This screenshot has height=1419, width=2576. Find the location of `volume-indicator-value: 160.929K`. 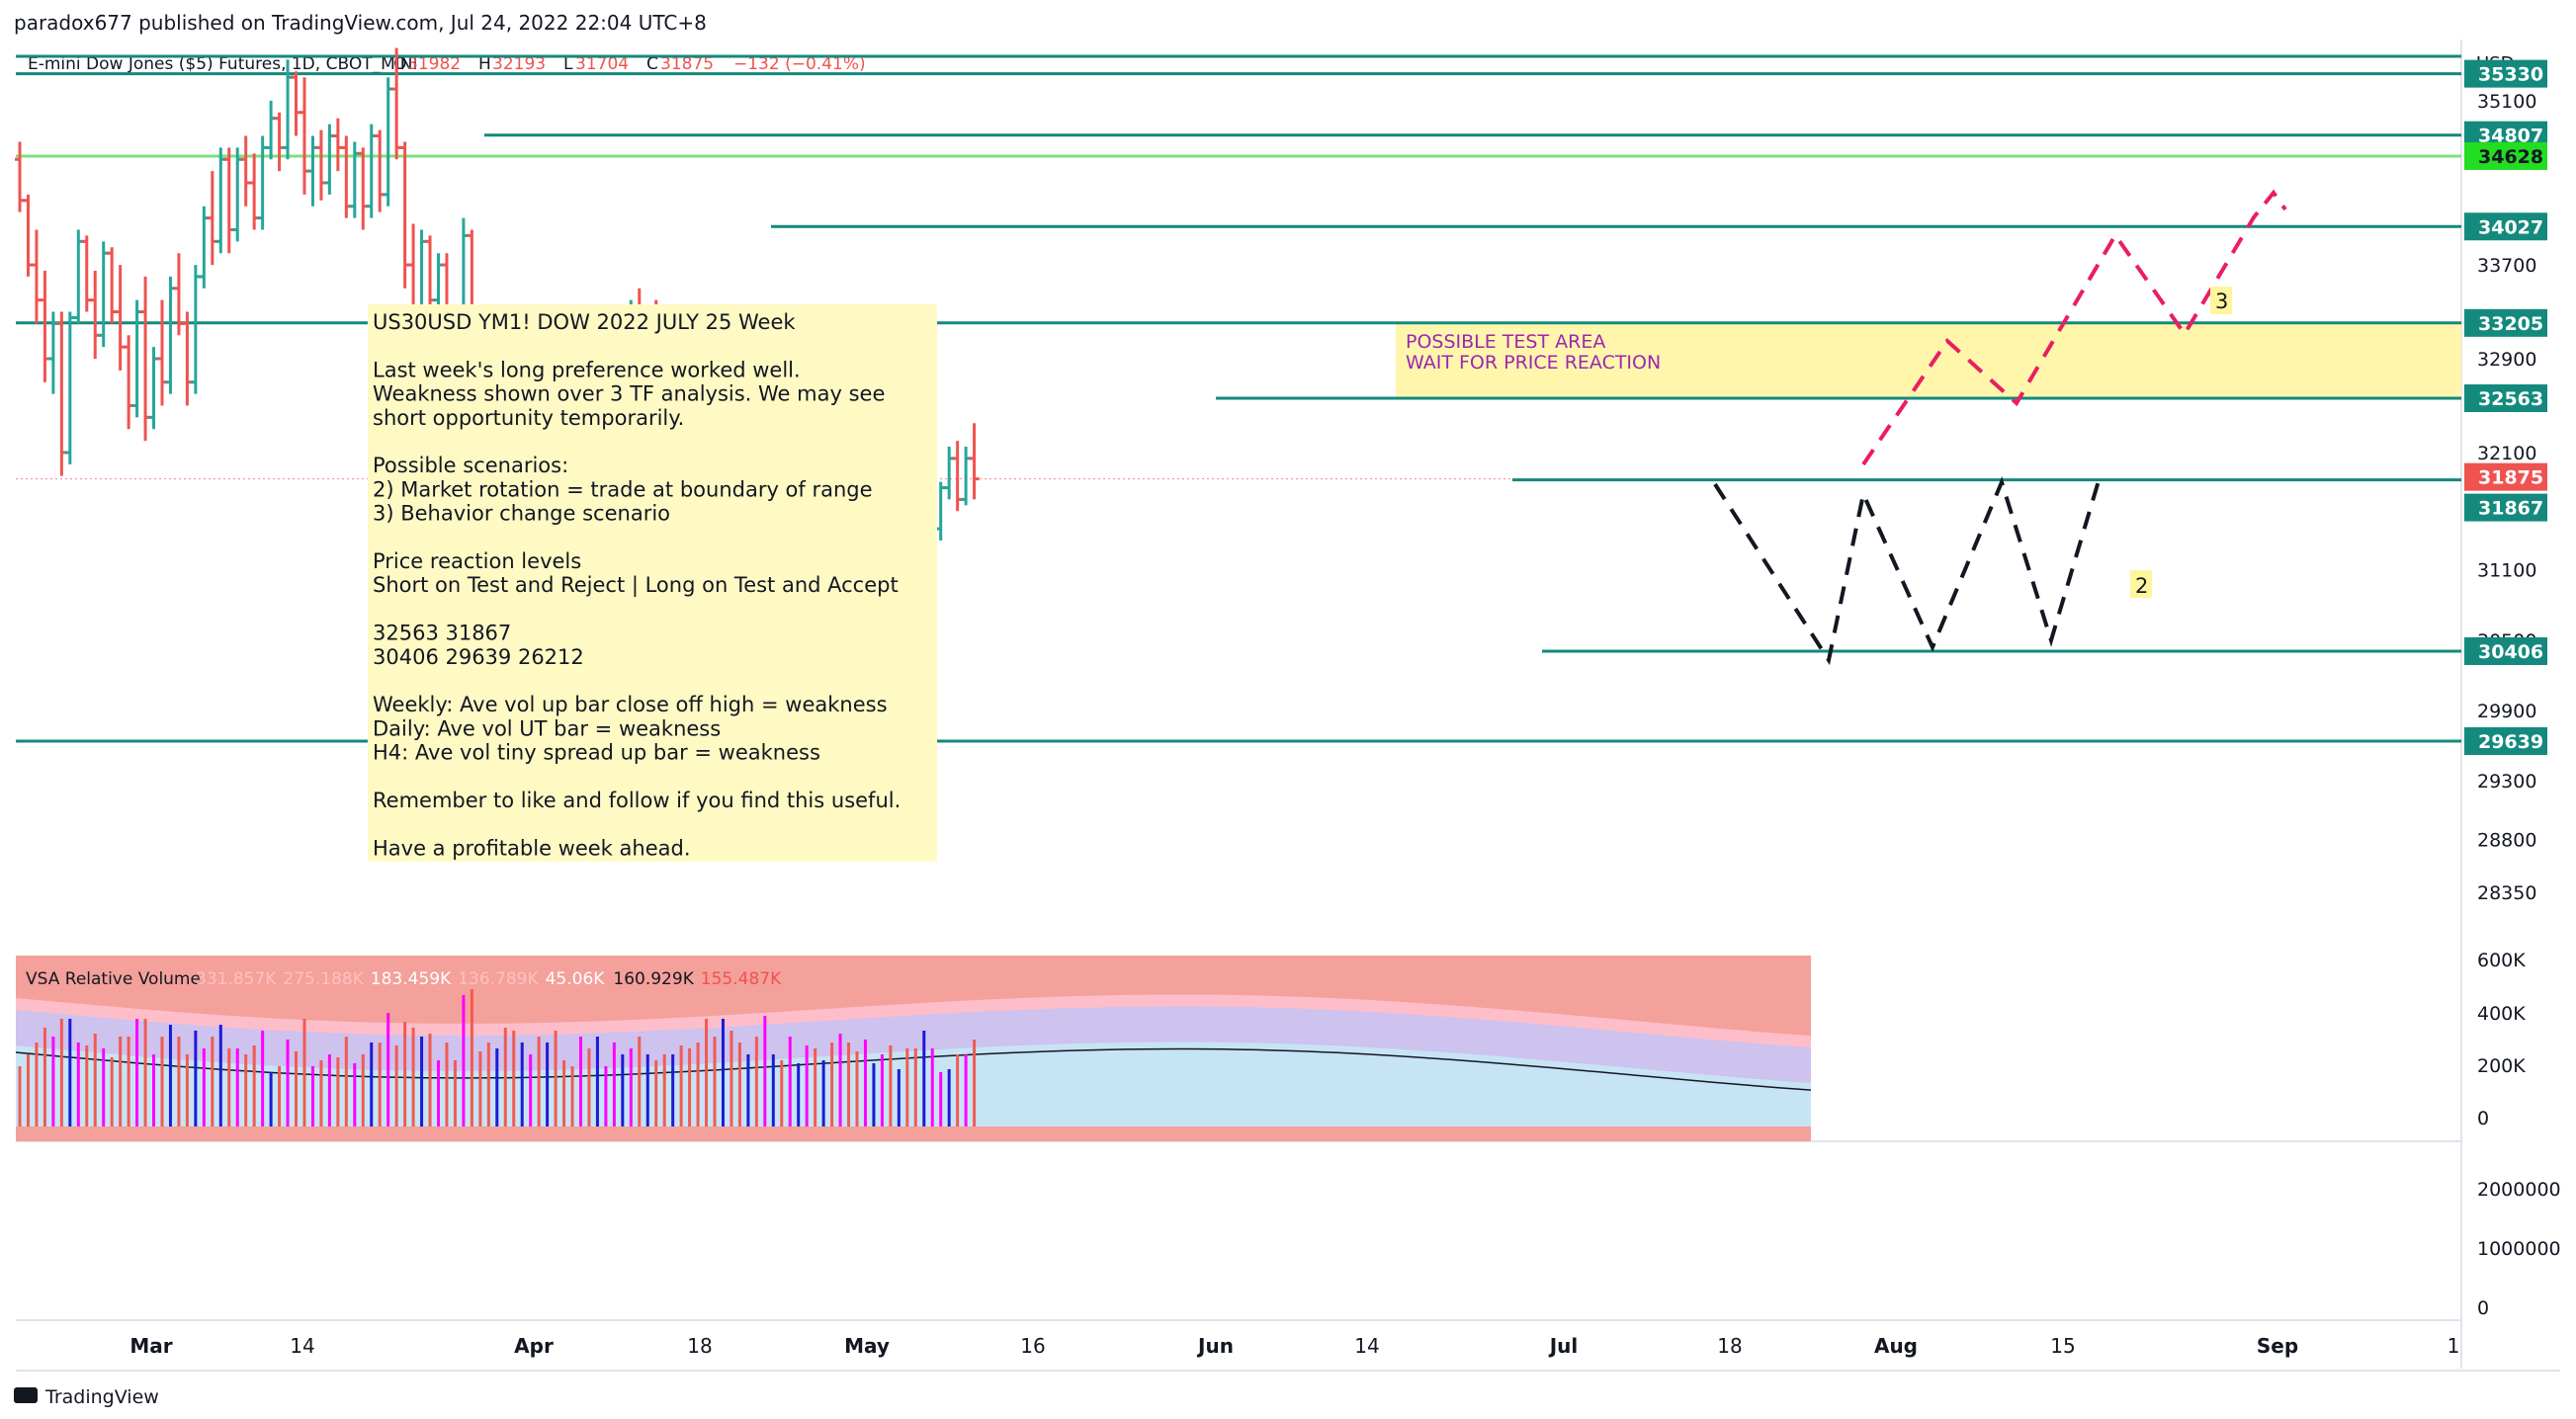

volume-indicator-value: 160.929K is located at coordinates (653, 979).